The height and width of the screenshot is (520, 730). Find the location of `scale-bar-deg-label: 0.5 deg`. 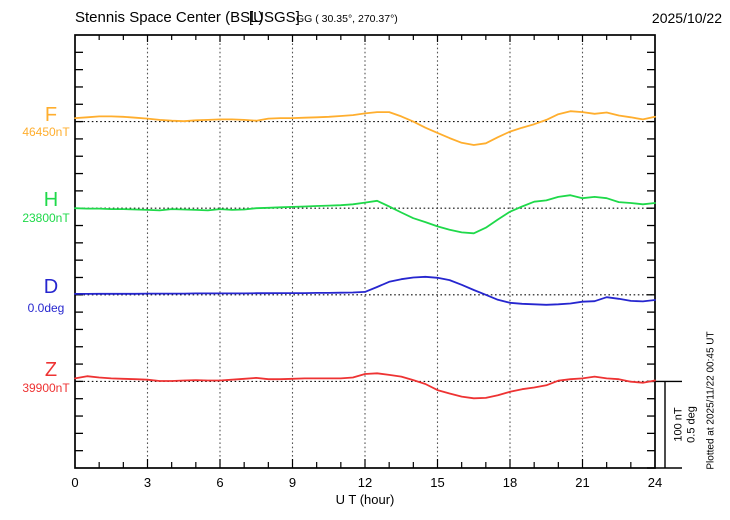

scale-bar-deg-label: 0.5 deg is located at coordinates (691, 424).